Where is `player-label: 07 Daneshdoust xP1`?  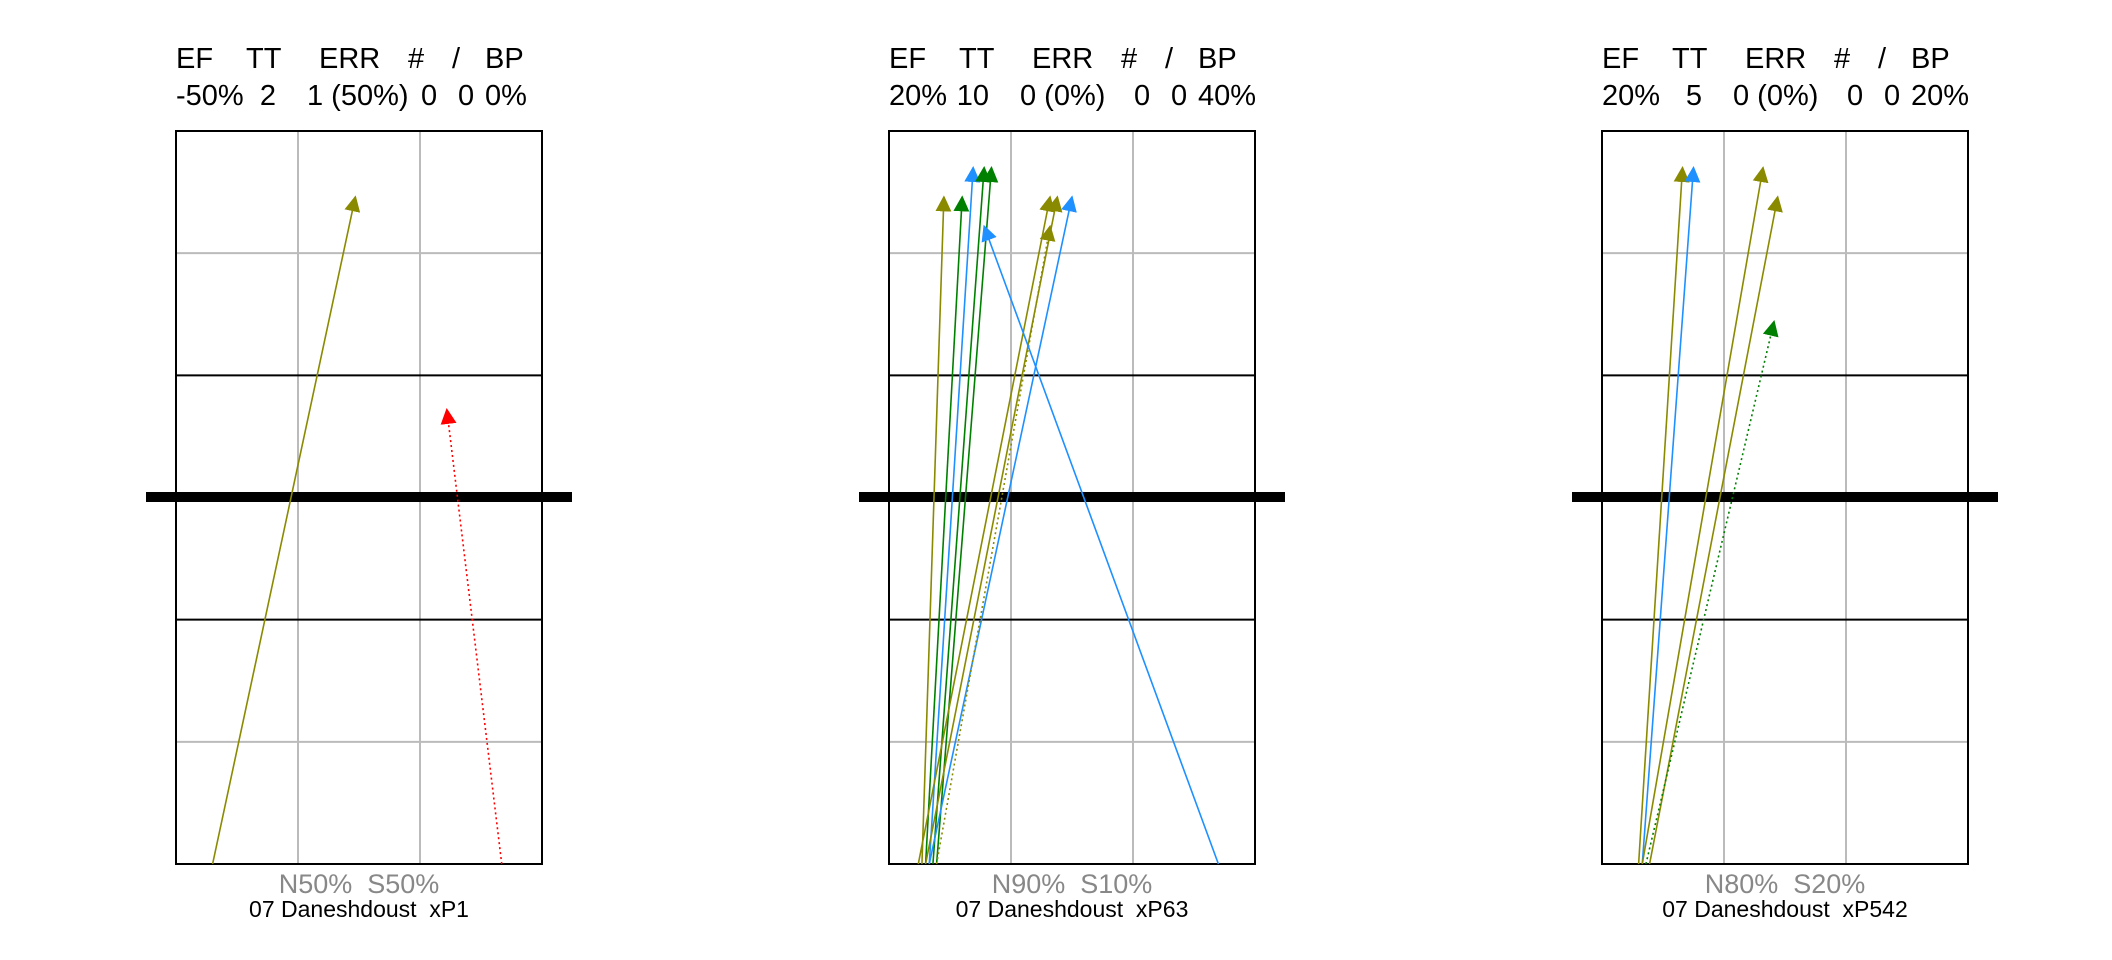 player-label: 07 Daneshdoust xP1 is located at coordinates (359, 909).